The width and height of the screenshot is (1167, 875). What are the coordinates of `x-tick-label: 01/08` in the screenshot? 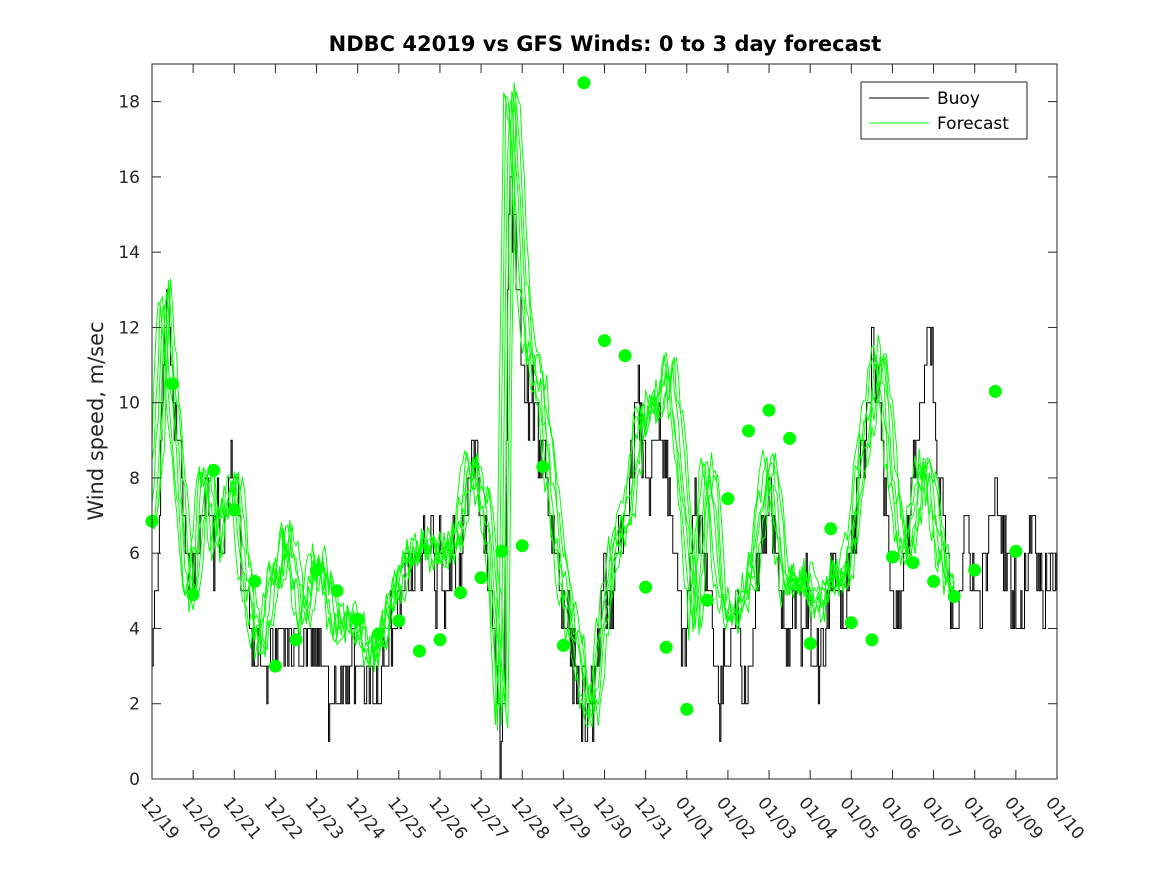 It's located at (982, 818).